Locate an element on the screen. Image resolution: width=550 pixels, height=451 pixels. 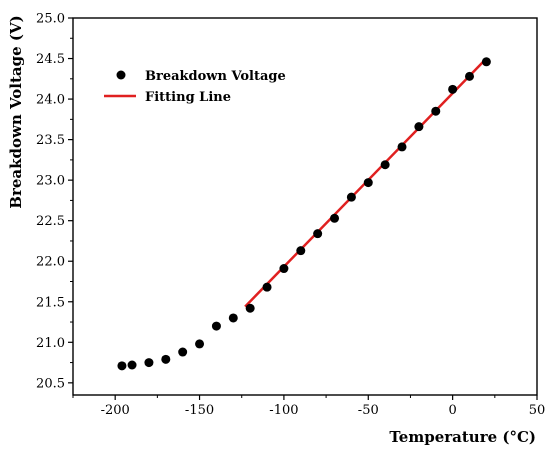
x-tick-label: -200 is located at coordinates (115, 410).